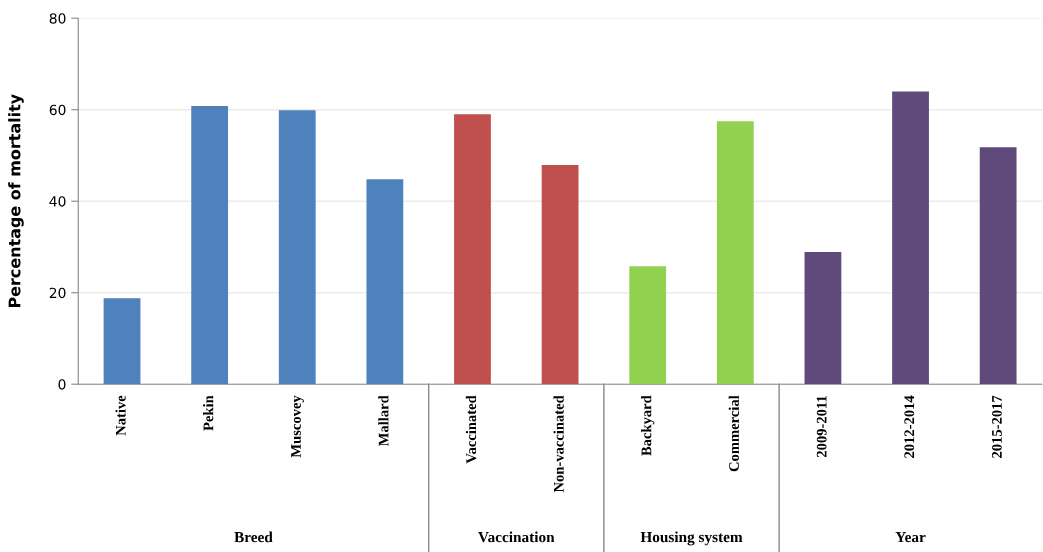 This screenshot has height=552, width=1043. What do you see at coordinates (57, 293) in the screenshot?
I see `y-tick-label: 20` at bounding box center [57, 293].